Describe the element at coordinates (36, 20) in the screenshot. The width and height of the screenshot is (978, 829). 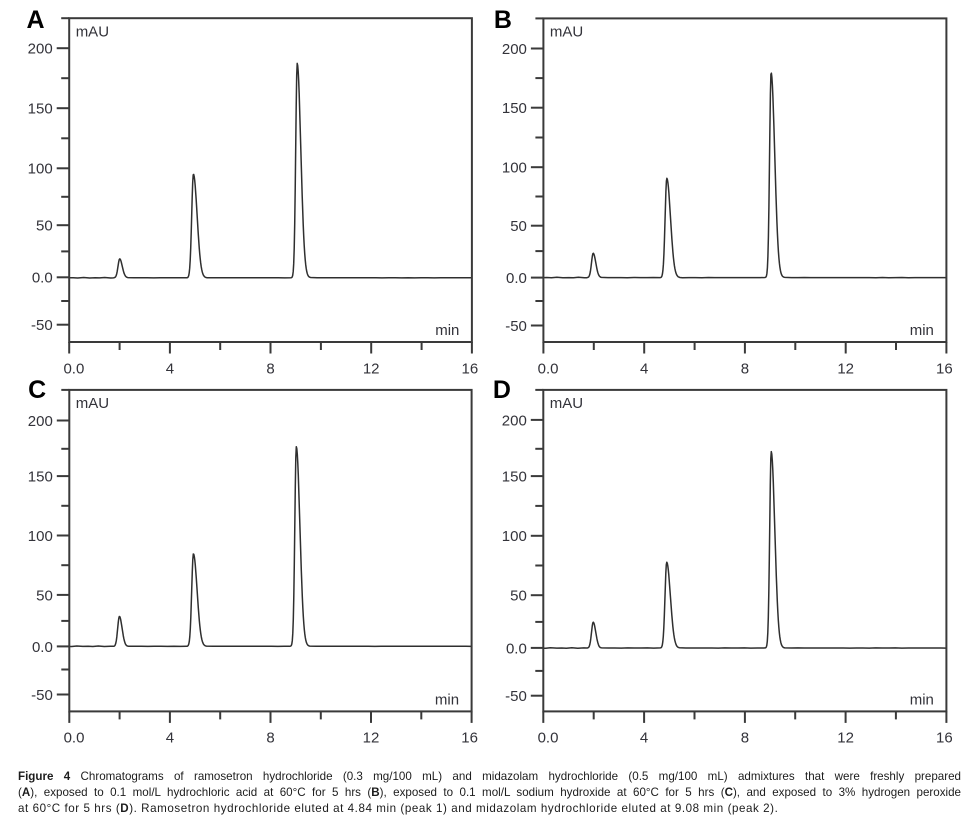
I see `svg-text: A` at that location.